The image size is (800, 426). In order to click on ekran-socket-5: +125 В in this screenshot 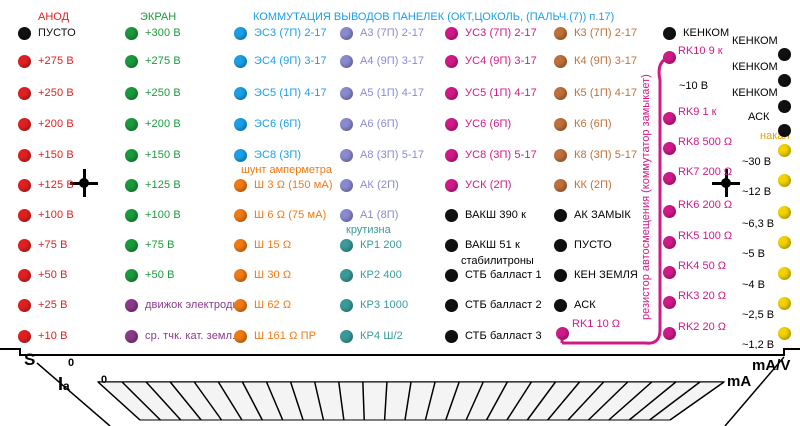, I will do `click(153, 185)`.